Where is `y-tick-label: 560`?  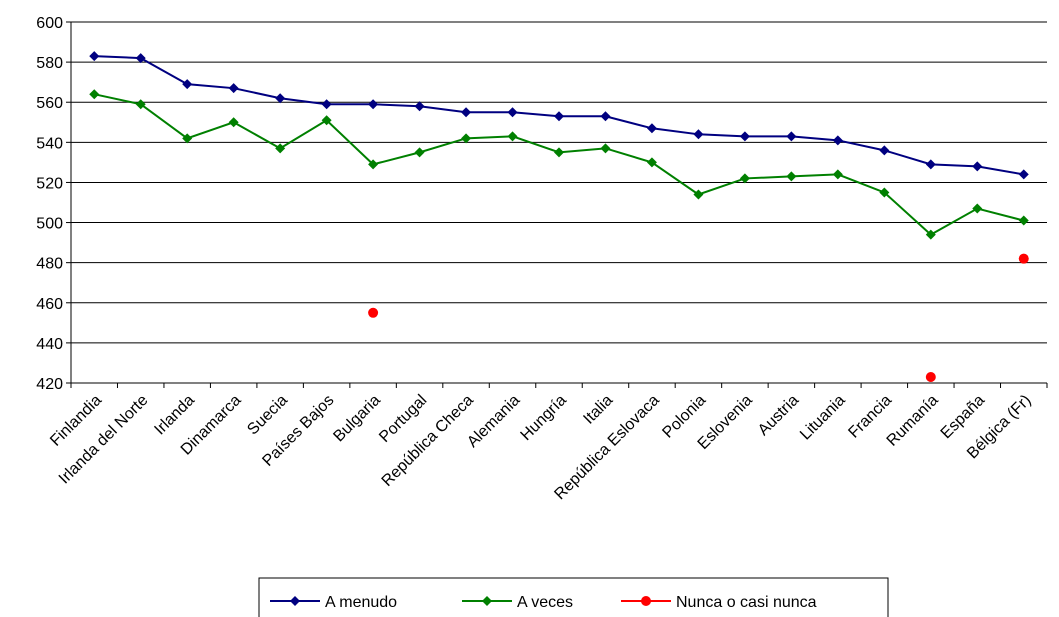 y-tick-label: 560 is located at coordinates (49, 103).